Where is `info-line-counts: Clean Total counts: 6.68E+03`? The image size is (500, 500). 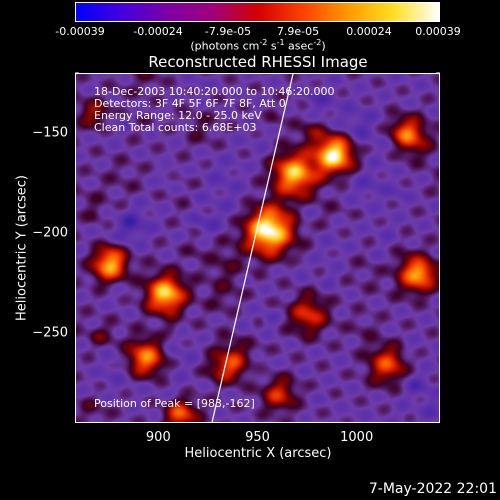 info-line-counts: Clean Total counts: 6.68E+03 is located at coordinates (175, 127).